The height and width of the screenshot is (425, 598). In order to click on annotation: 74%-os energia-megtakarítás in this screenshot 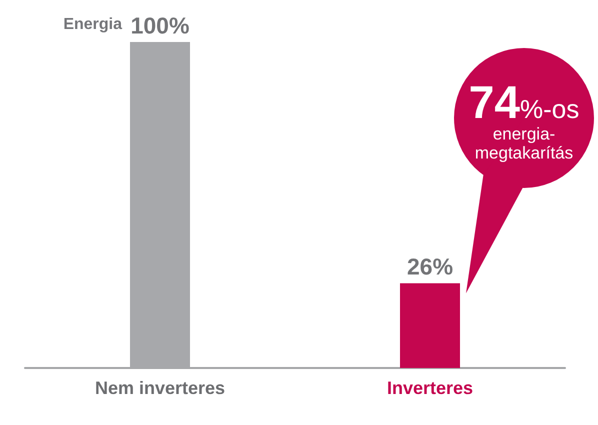, I will do `click(524, 119)`.